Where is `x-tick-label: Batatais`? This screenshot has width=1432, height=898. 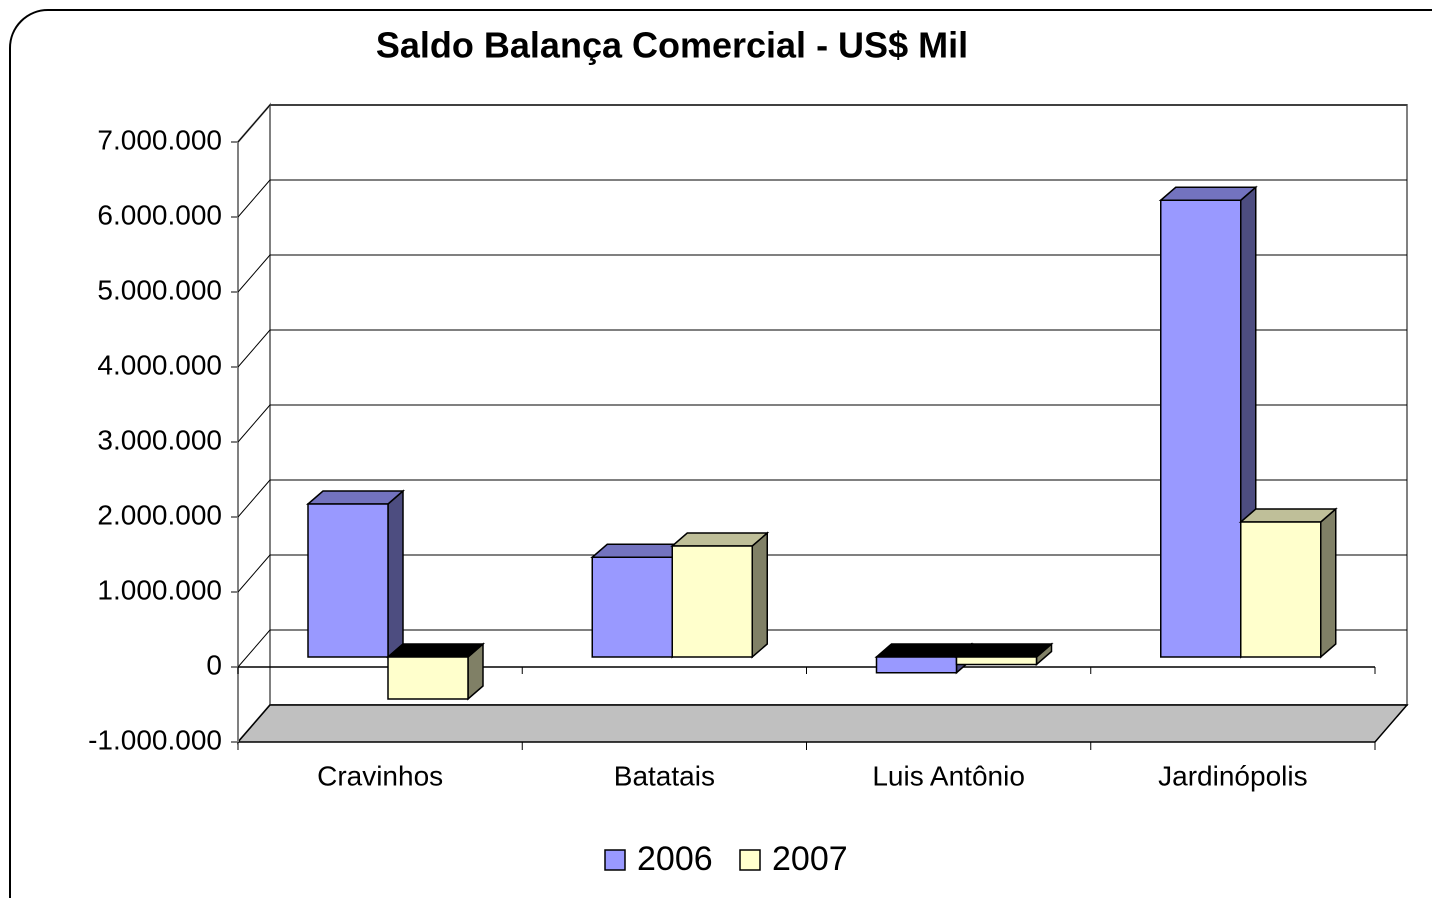 x-tick-label: Batatais is located at coordinates (664, 775).